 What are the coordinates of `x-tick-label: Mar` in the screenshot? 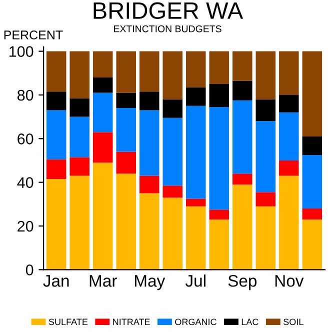 It's located at (103, 281).